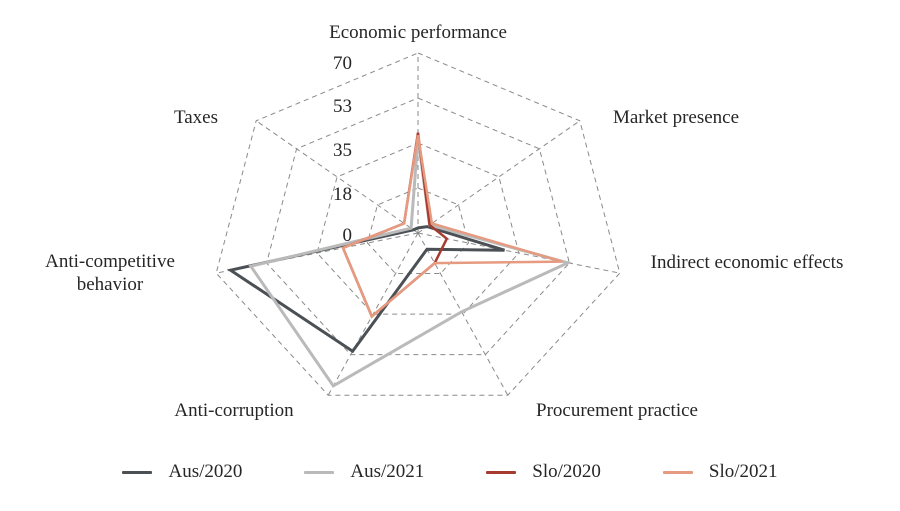 The image size is (900, 511). I want to click on legend: Aus/2020 Aus/2021 Slo/2020 Slo/2021, so click(450, 472).